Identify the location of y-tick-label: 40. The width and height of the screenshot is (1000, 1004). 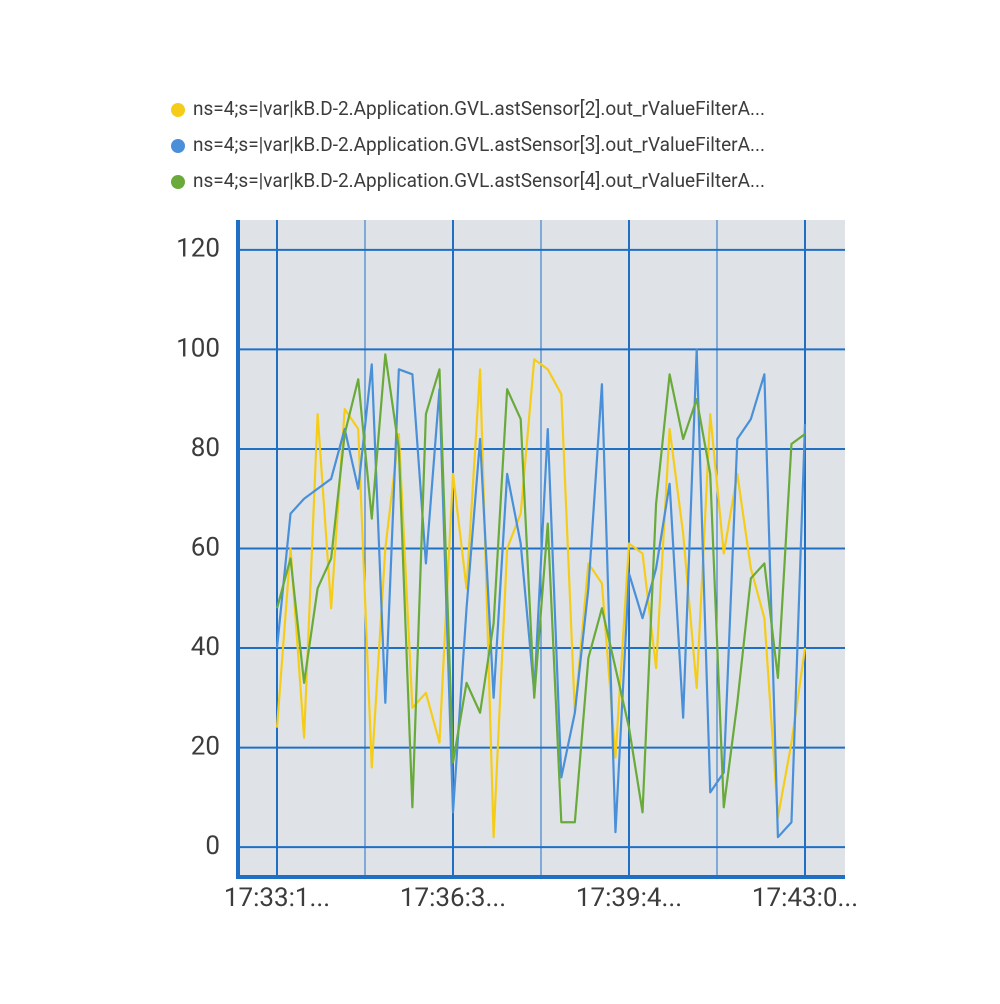
(205, 647).